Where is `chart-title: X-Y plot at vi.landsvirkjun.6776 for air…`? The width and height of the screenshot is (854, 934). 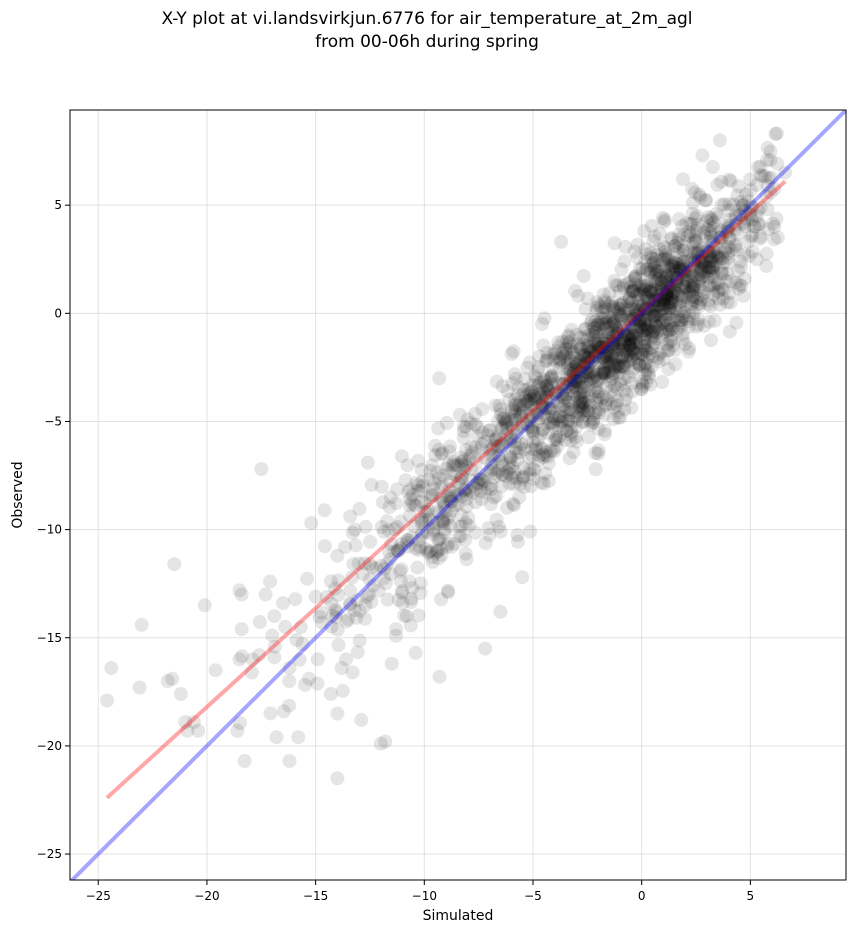
chart-title: X-Y plot at vi.landsvirkjun.6776 for air… is located at coordinates (427, 31).